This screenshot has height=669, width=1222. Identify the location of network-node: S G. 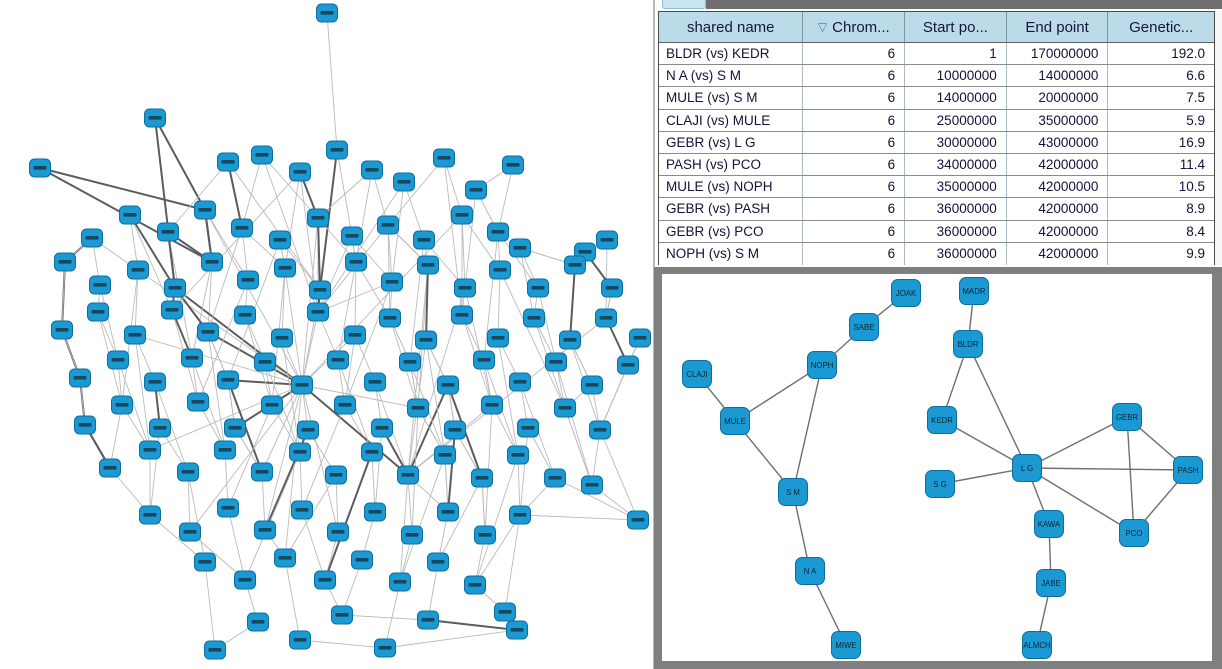
(940, 484).